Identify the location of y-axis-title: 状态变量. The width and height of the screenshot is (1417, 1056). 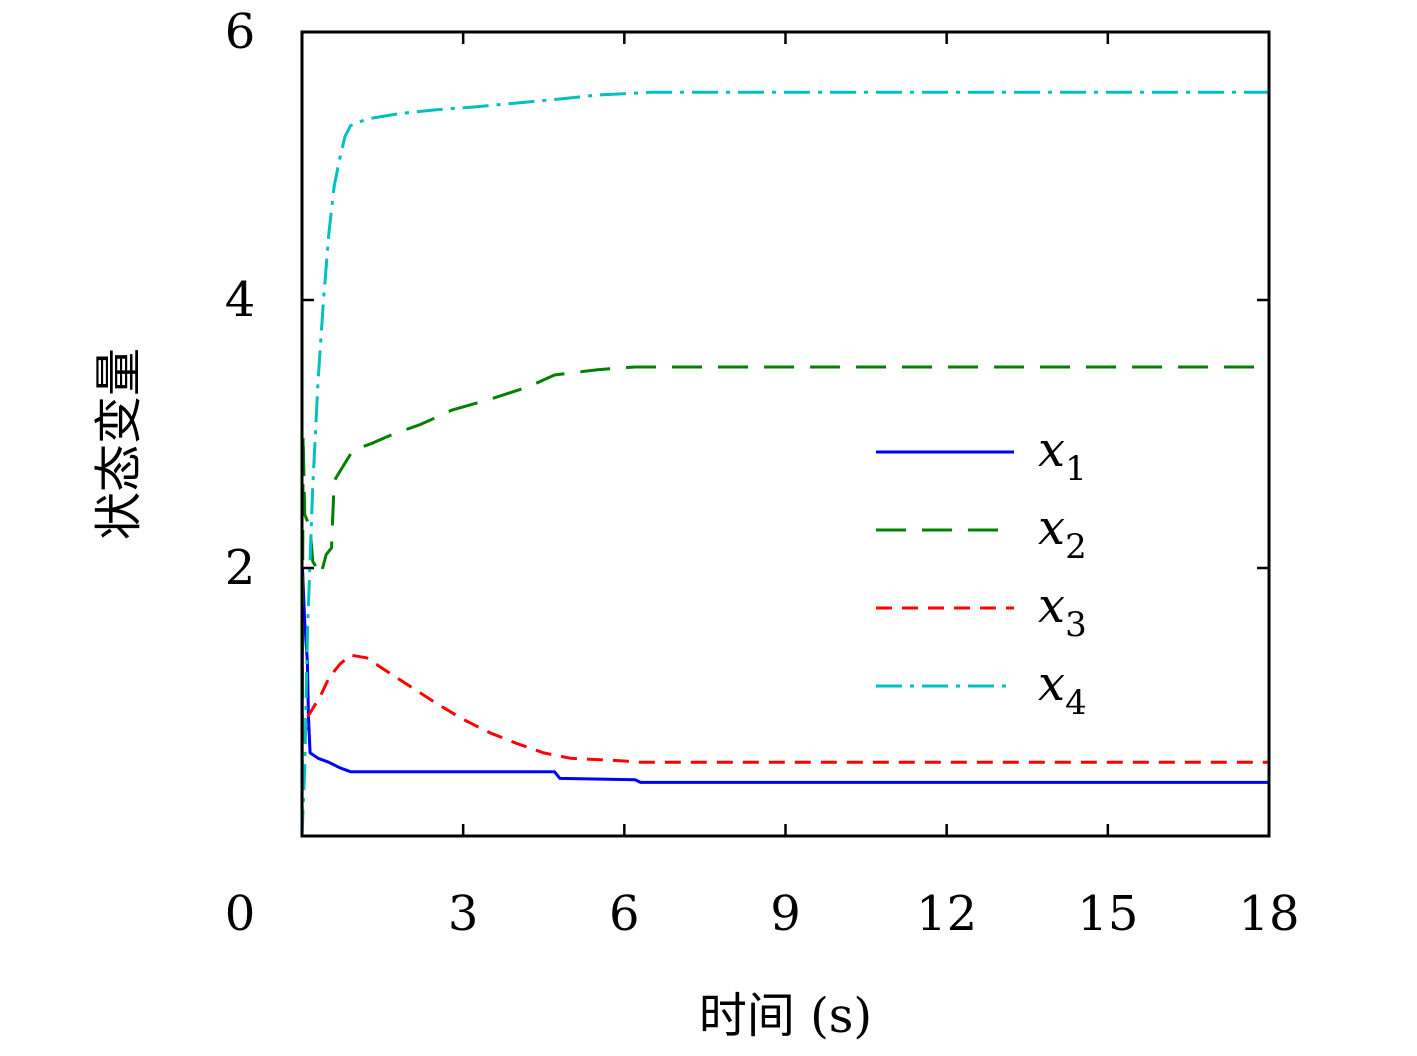
(119, 444).